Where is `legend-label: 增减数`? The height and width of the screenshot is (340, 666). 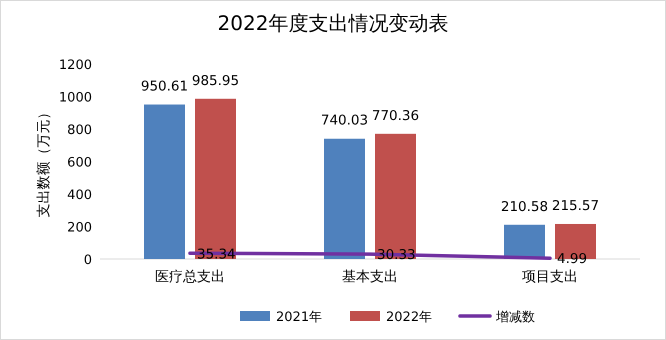 legend-label: 增减数 is located at coordinates (515, 317).